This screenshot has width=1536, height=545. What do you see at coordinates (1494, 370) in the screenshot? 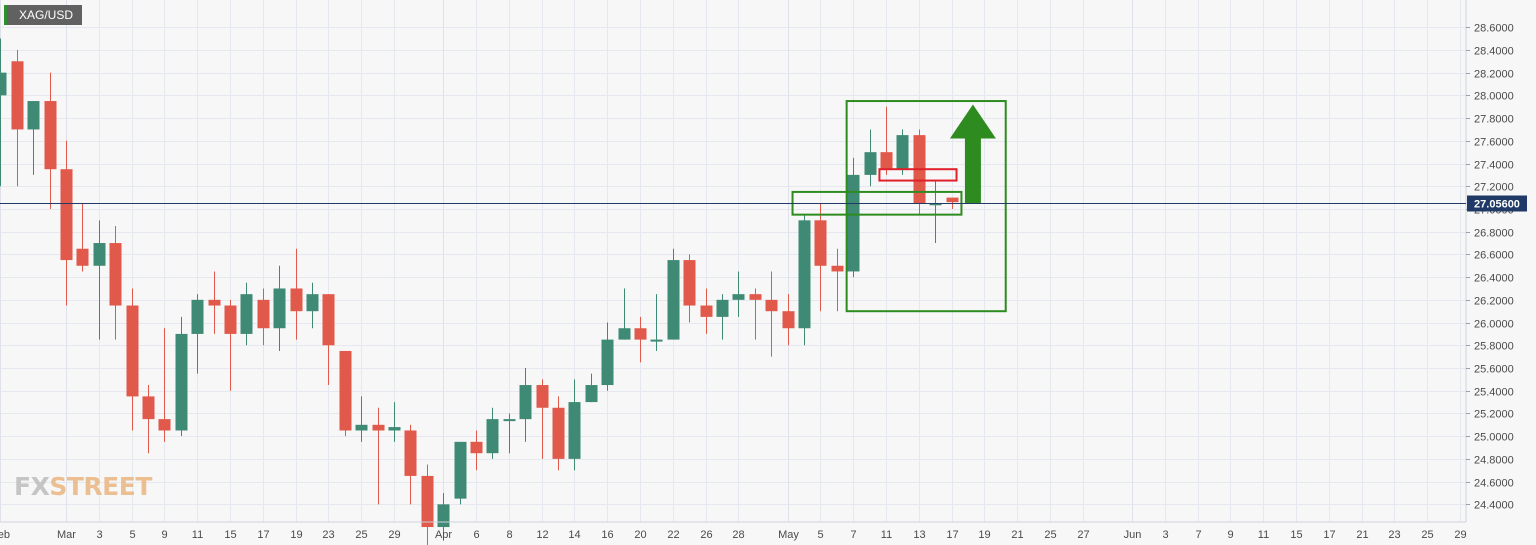
I see `y-tick-label: 25.6000` at bounding box center [1494, 370].